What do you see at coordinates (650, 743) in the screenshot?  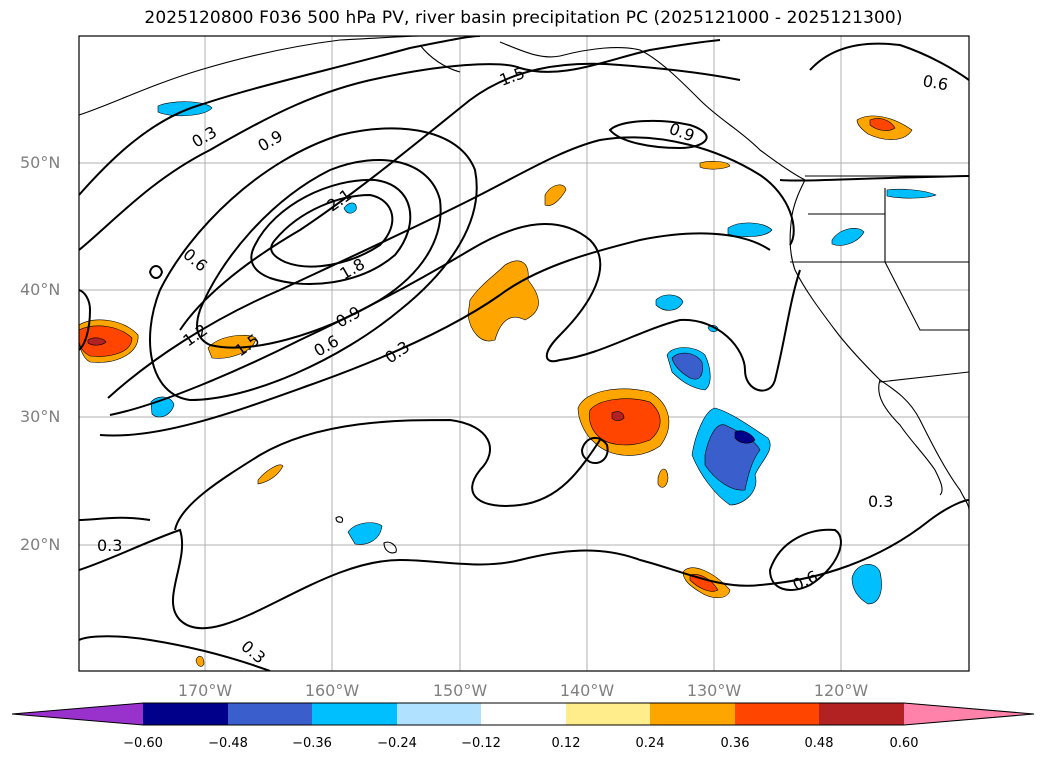 I see `colorbar-tick: 0.24` at bounding box center [650, 743].